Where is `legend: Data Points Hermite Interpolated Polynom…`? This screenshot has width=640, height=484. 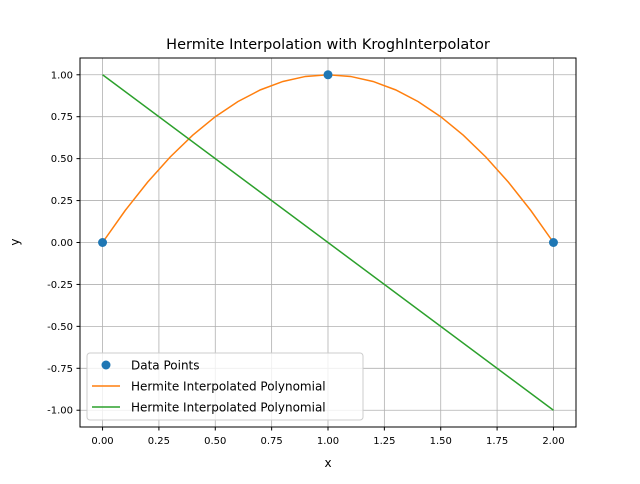
legend: Data Points Hermite Interpolated Polynom… is located at coordinates (225, 386).